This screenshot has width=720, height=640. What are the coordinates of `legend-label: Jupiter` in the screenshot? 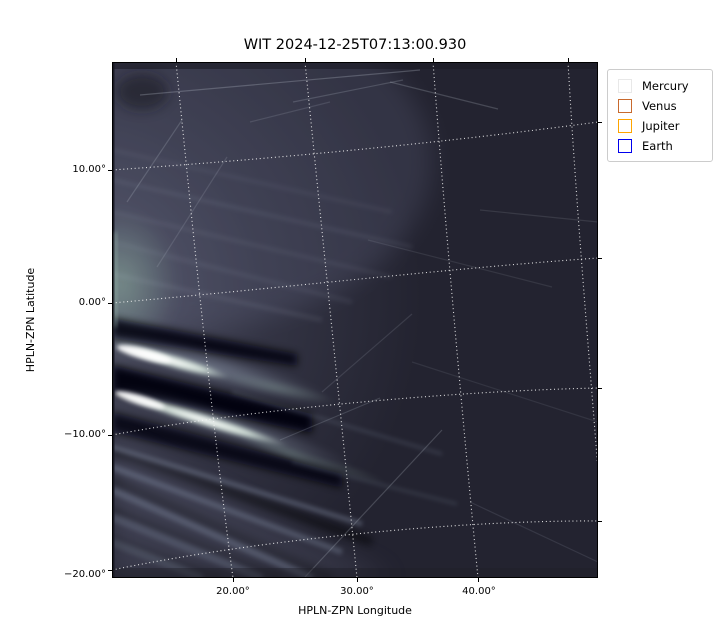 It's located at (661, 126).